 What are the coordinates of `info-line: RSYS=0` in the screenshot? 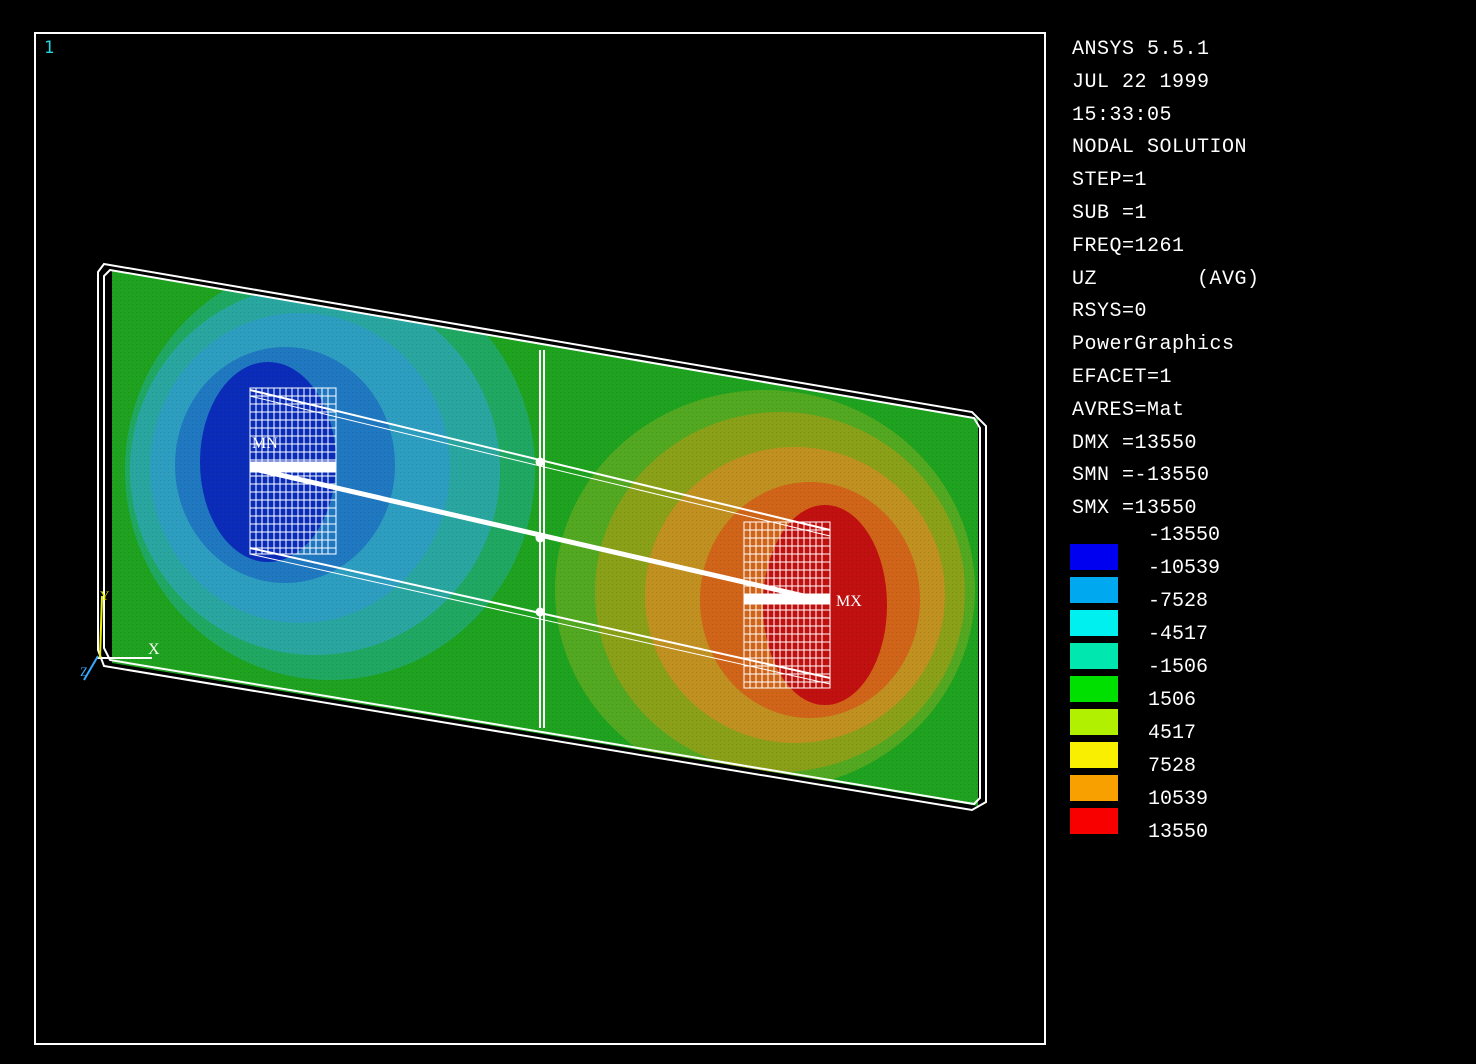 It's located at (1110, 312).